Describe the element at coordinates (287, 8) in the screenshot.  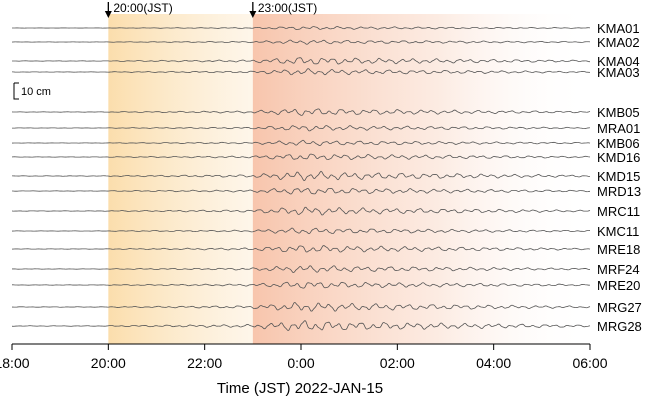
I see `time-marker-label: 23:00(JST)` at that location.